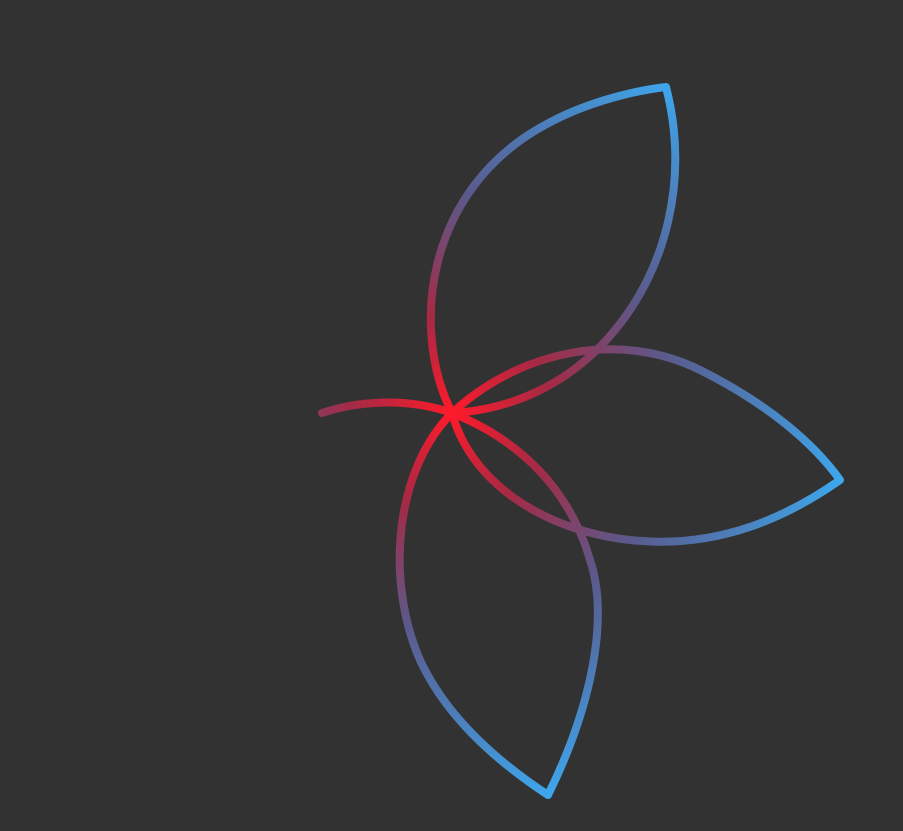 Image resolution: width=903 pixels, height=831 pixels. Describe the element at coordinates (646, 445) in the screenshot. I see `right-petal` at that location.